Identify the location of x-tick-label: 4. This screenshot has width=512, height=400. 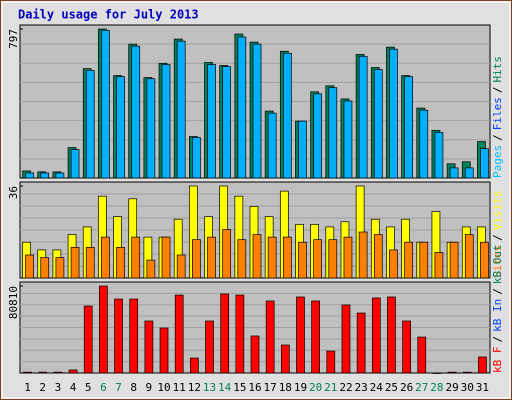
(73, 387).